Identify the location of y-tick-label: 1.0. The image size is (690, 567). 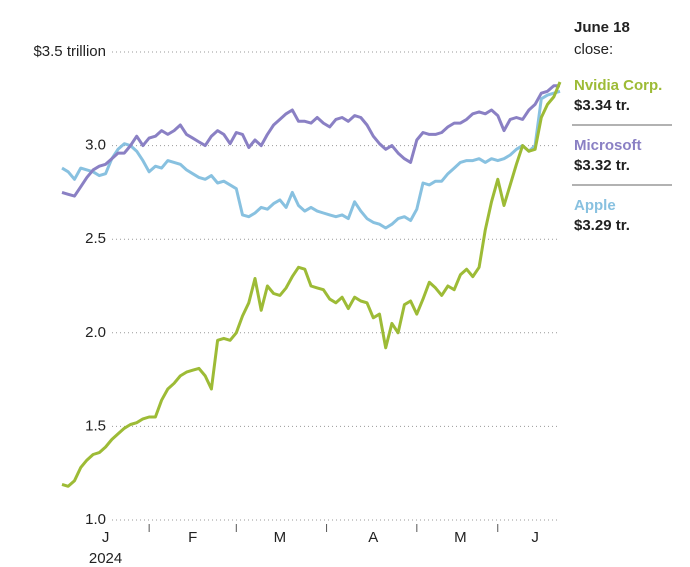
(95, 519).